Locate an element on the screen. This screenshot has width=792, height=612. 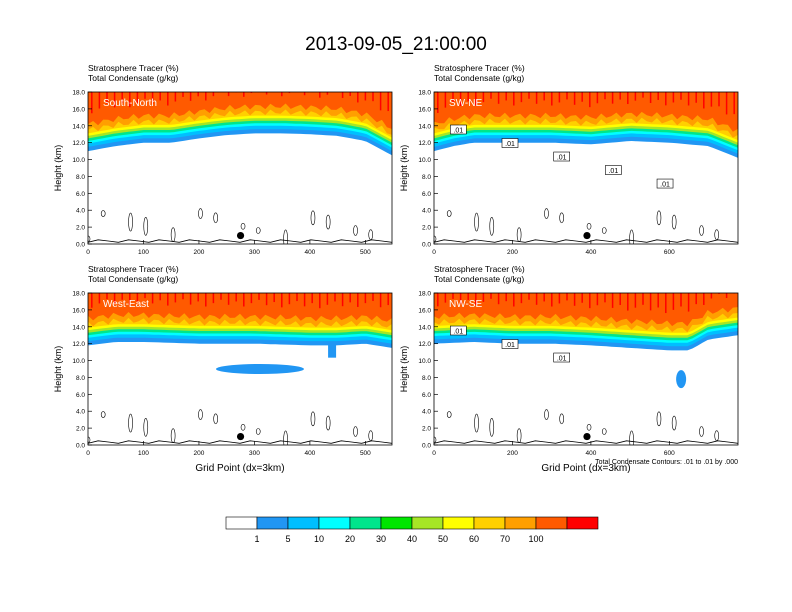
tracer-field is located at coordinates (240, 168).